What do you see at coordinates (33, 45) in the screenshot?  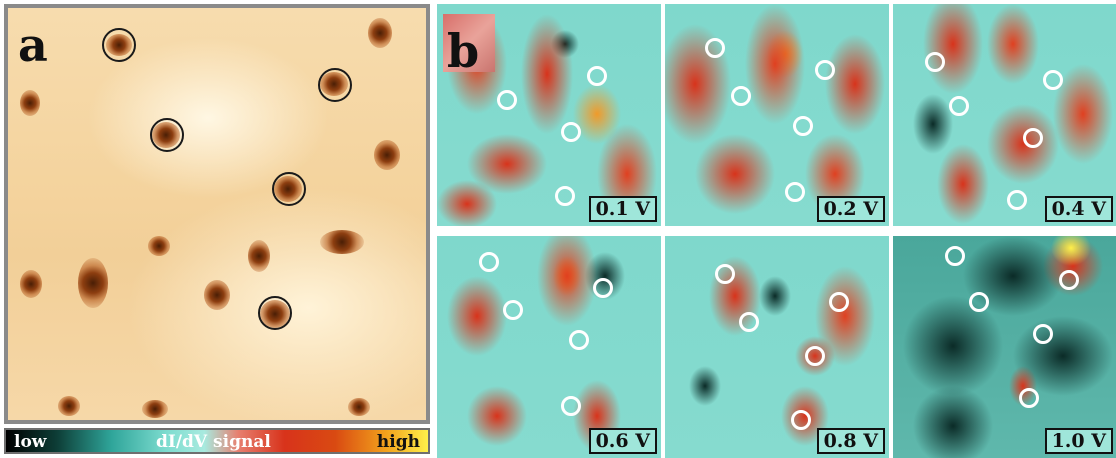 I see `panel-label-a: a` at bounding box center [33, 45].